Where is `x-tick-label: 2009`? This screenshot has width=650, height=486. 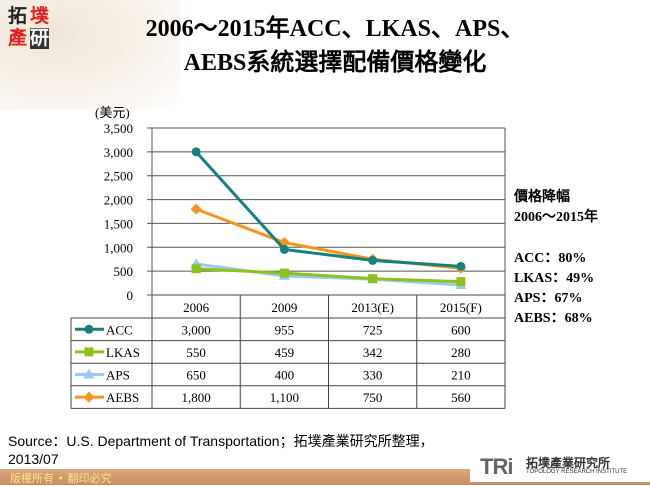 x-tick-label: 2009 is located at coordinates (284, 307).